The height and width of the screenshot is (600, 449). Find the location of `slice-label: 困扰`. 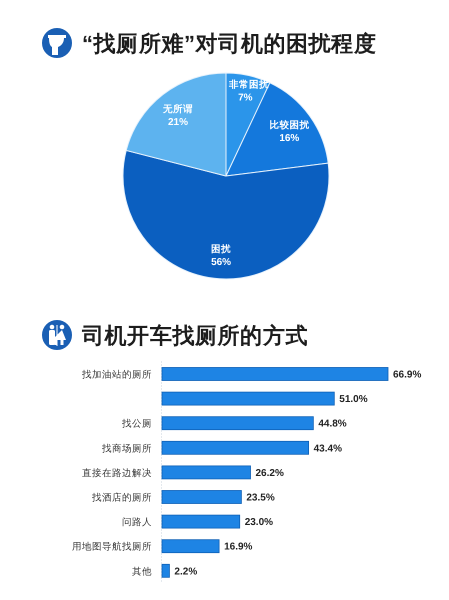

slice-label: 困扰 is located at coordinates (221, 249).